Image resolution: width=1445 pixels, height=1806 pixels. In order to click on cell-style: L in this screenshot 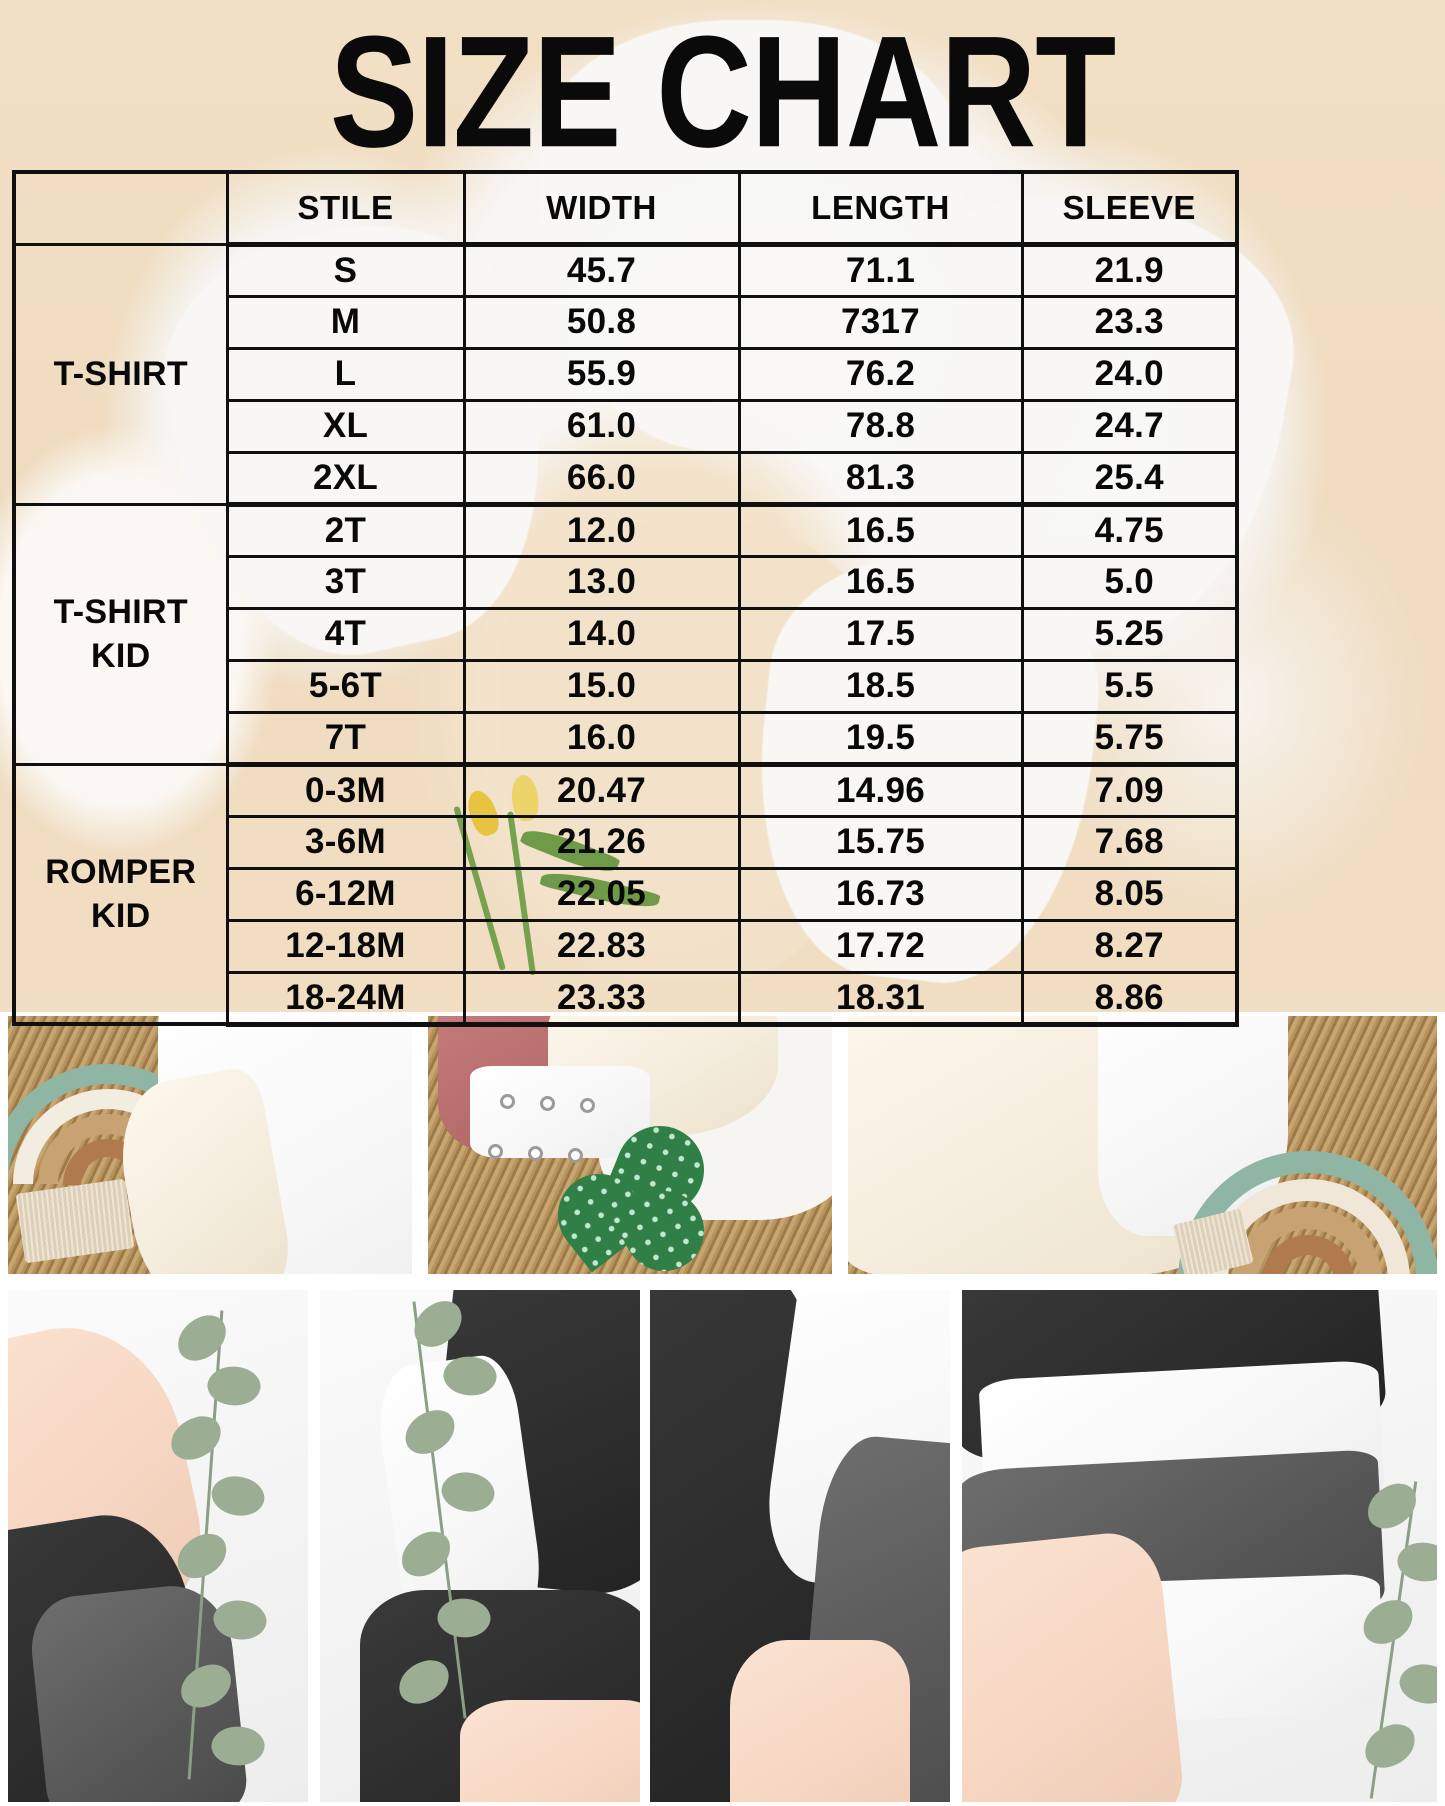, I will do `click(345, 374)`.